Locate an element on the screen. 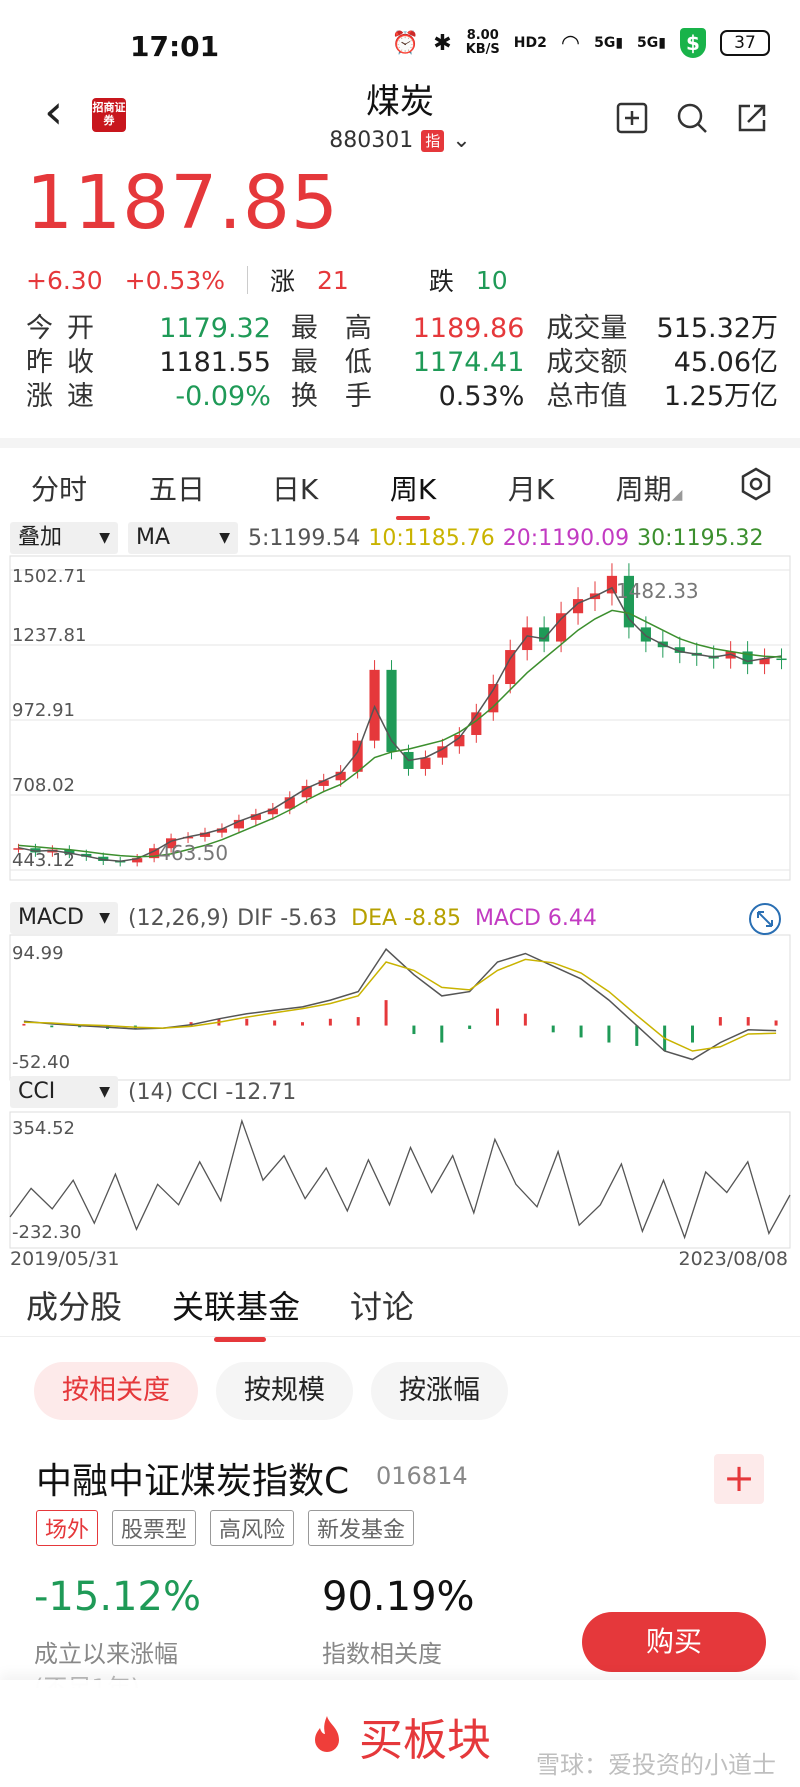 Image resolution: width=800 pixels, height=1787 pixels. y-tick-label: 354.52 is located at coordinates (43, 1128).